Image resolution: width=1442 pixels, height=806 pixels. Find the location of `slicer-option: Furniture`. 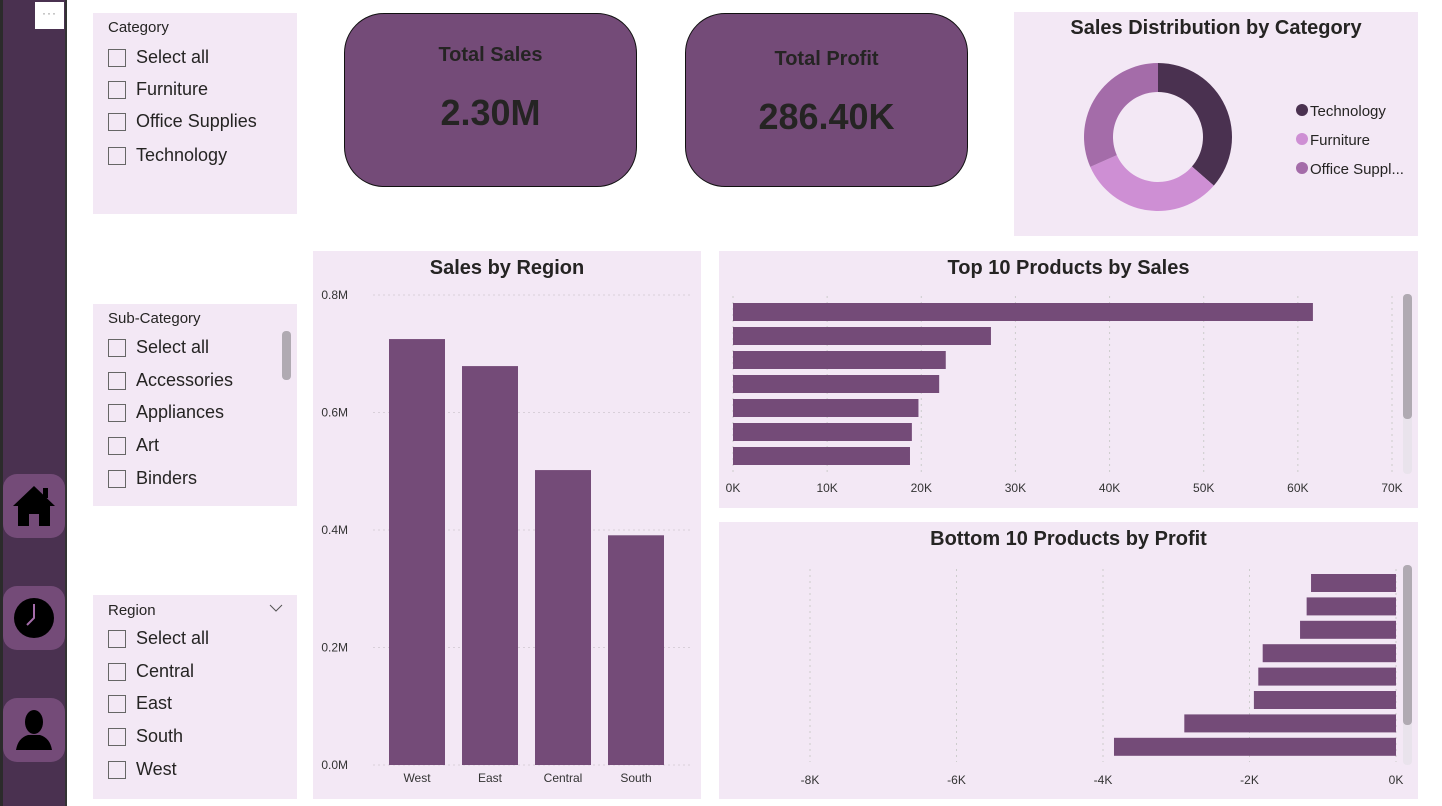

slicer-option: Furniture is located at coordinates (158, 89).